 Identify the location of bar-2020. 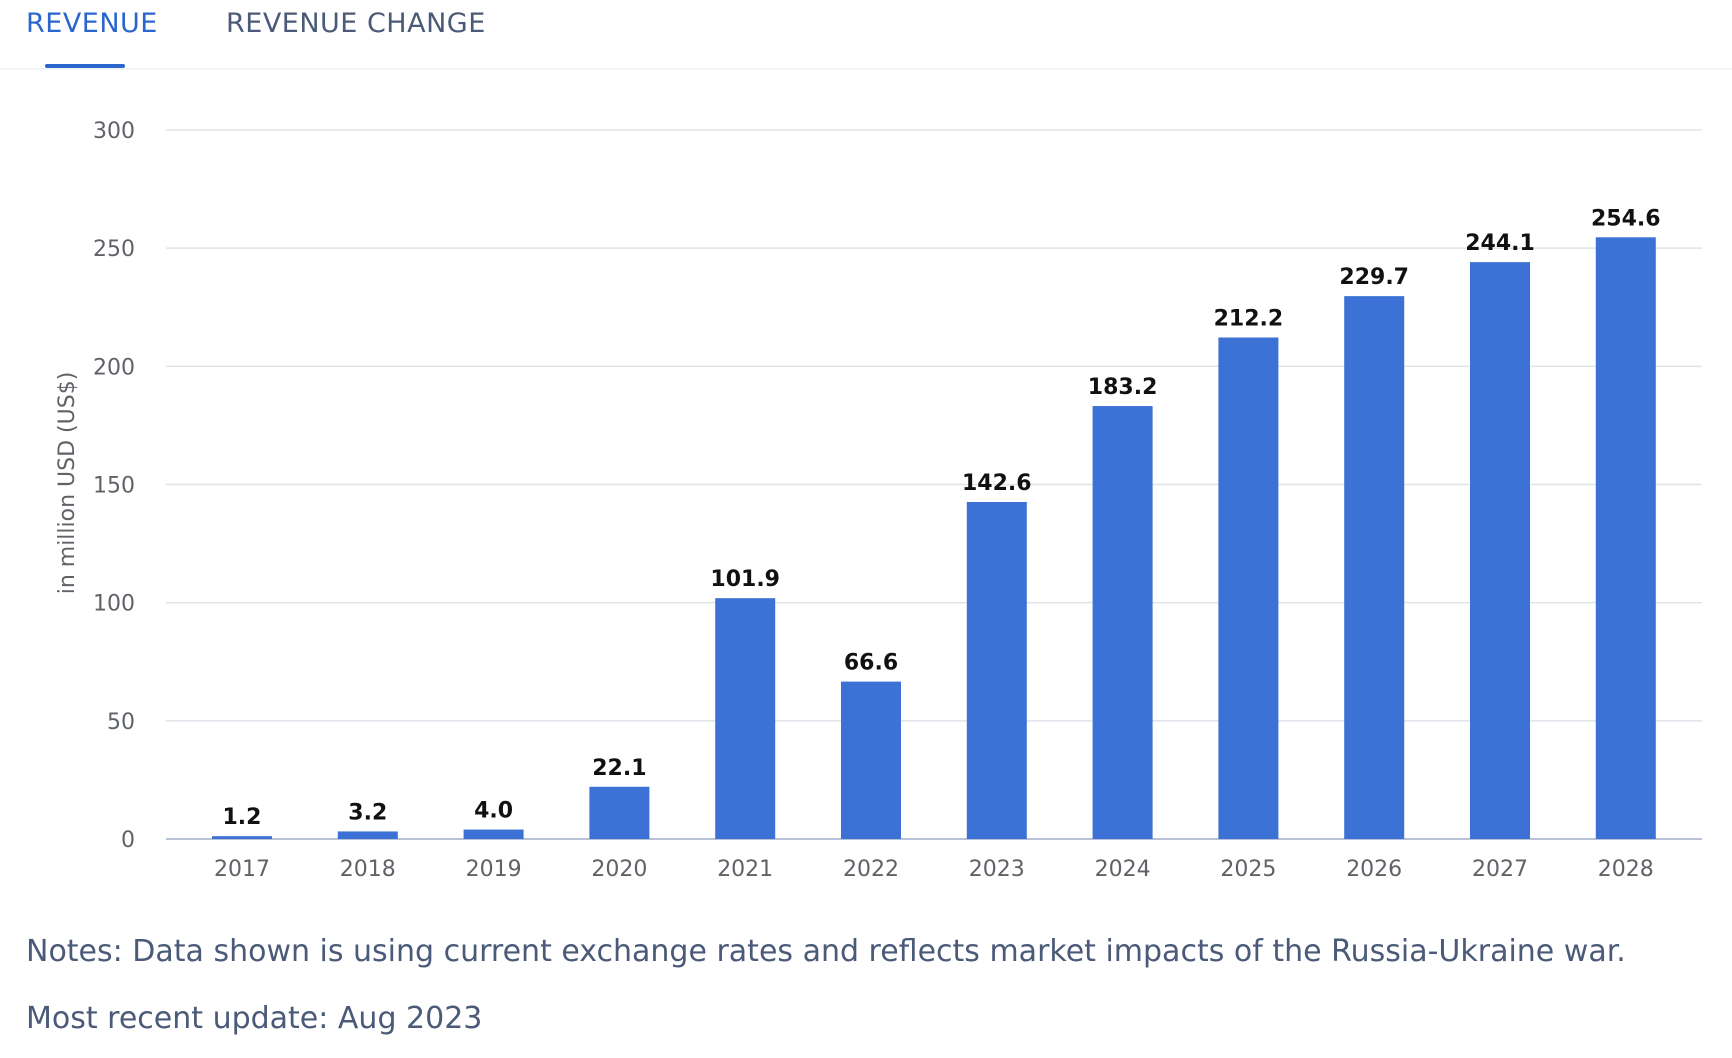
(619, 812).